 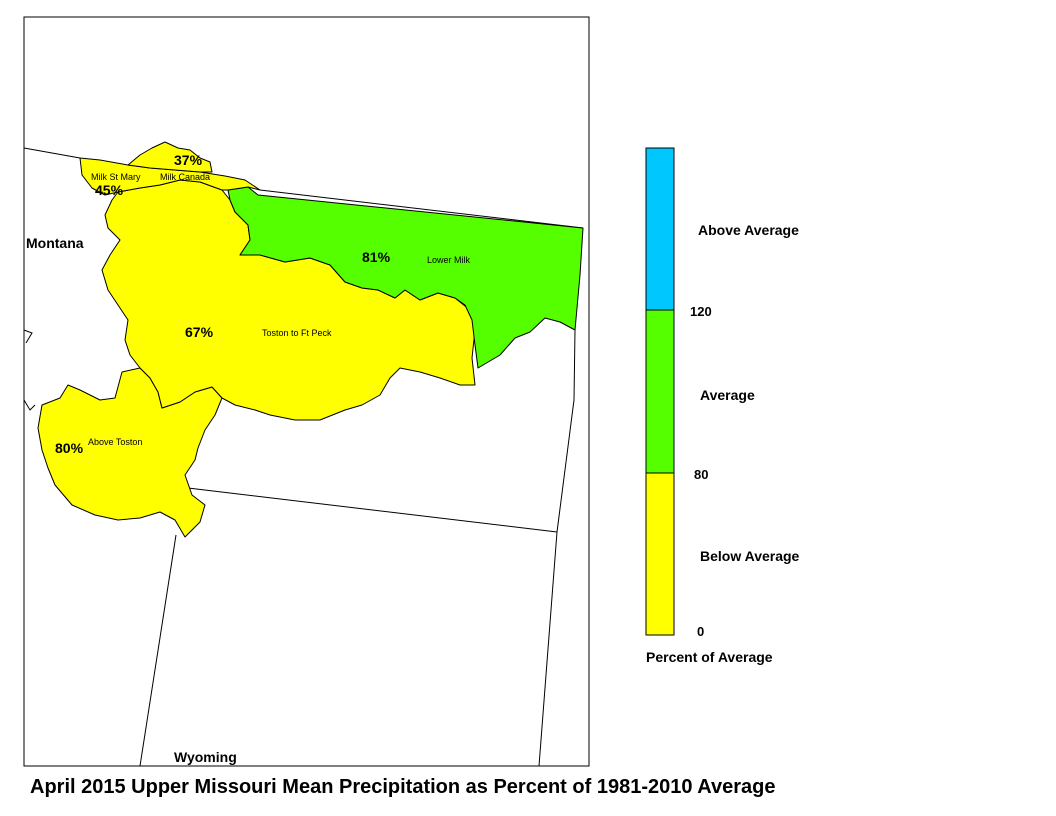 What do you see at coordinates (748, 230) in the screenshot?
I see `legend-label-above-average: Above Average` at bounding box center [748, 230].